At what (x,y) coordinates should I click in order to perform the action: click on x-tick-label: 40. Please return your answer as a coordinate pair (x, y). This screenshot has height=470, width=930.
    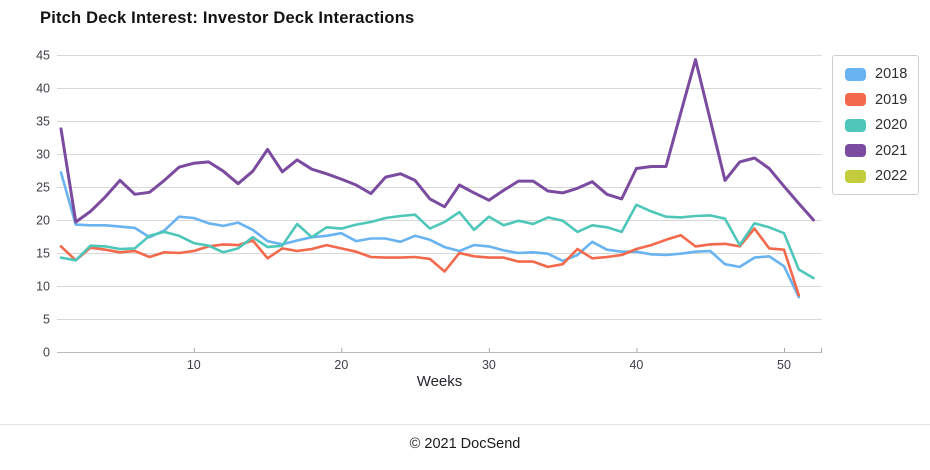
    Looking at the image, I should click on (636, 365).